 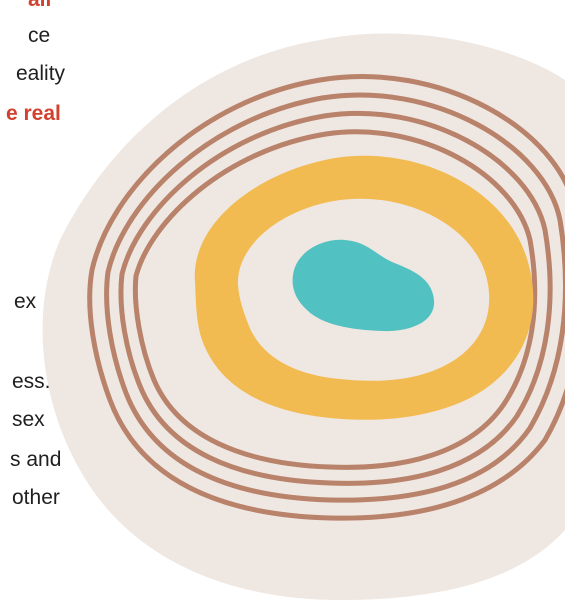 What do you see at coordinates (39, 35) in the screenshot?
I see `text-line-2: ce` at bounding box center [39, 35].